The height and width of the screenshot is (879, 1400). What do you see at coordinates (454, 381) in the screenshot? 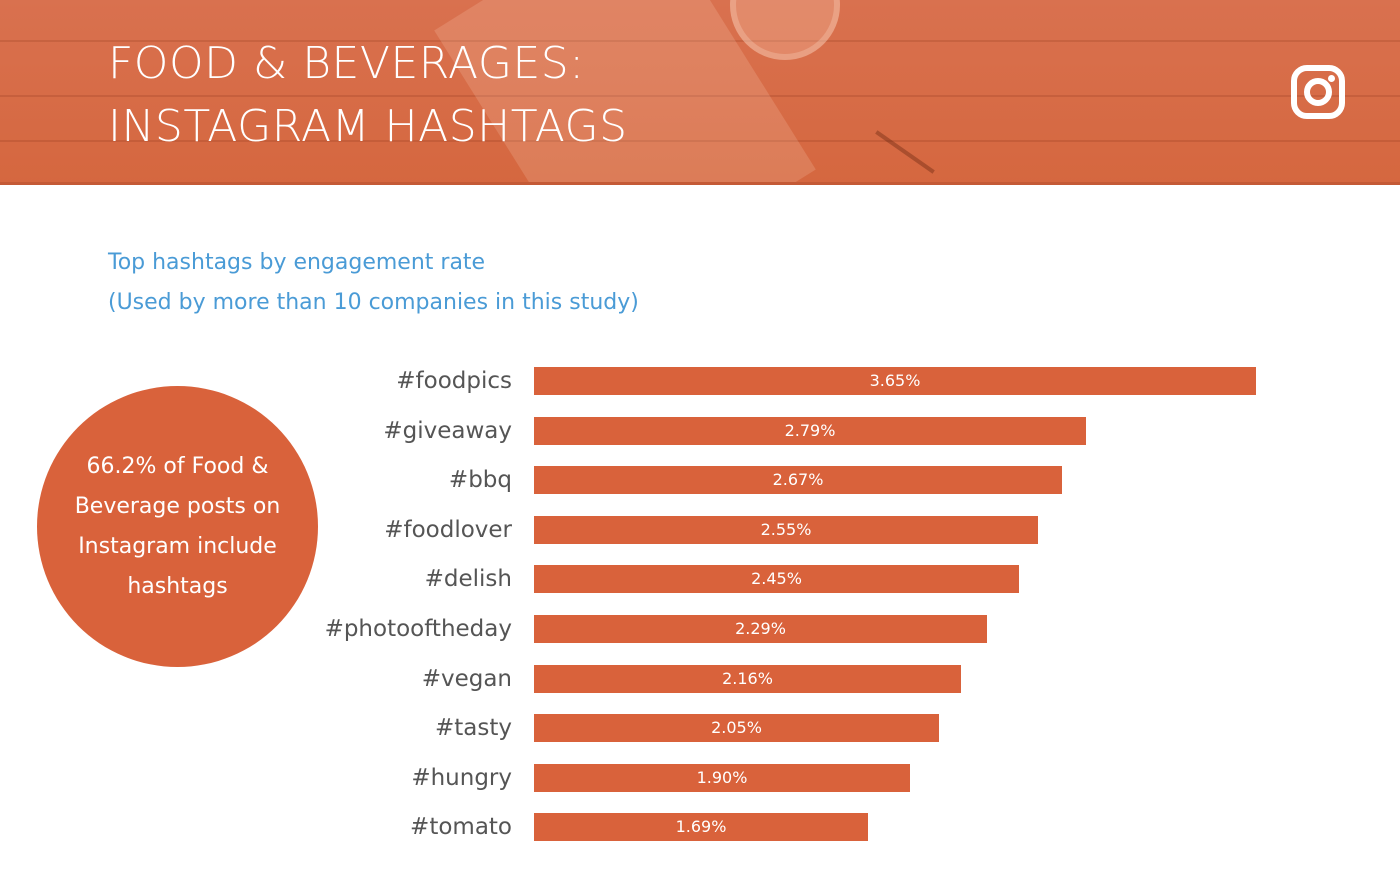
I see `category-label: #foodpics` at bounding box center [454, 381].